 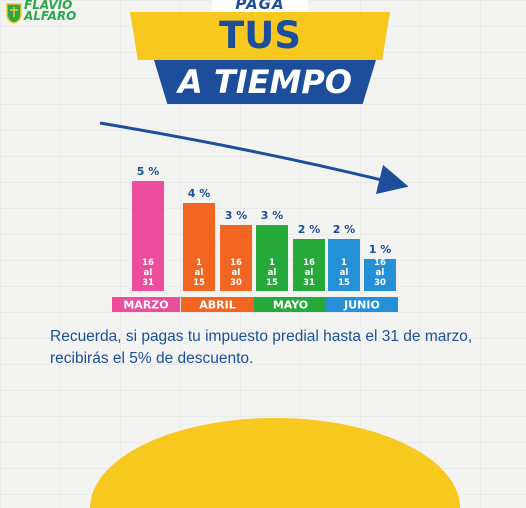 What do you see at coordinates (254, 157) in the screenshot?
I see `trend-arrow` at bounding box center [254, 157].